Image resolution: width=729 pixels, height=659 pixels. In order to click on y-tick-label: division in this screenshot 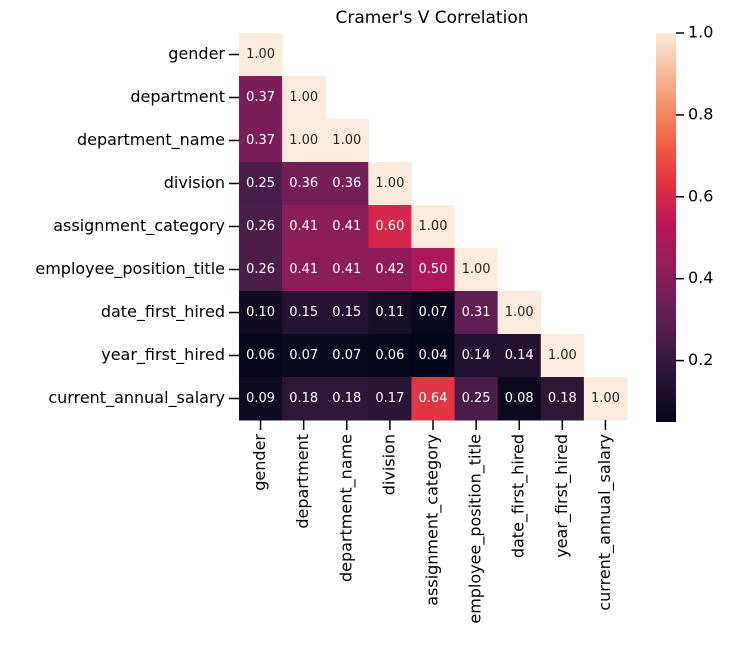, I will do `click(194, 182)`.